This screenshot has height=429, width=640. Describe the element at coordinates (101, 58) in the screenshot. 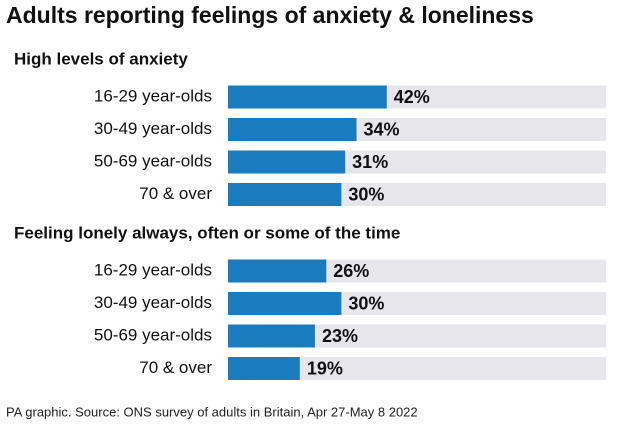

I see `panel-title: High levels of anxiety` at that location.